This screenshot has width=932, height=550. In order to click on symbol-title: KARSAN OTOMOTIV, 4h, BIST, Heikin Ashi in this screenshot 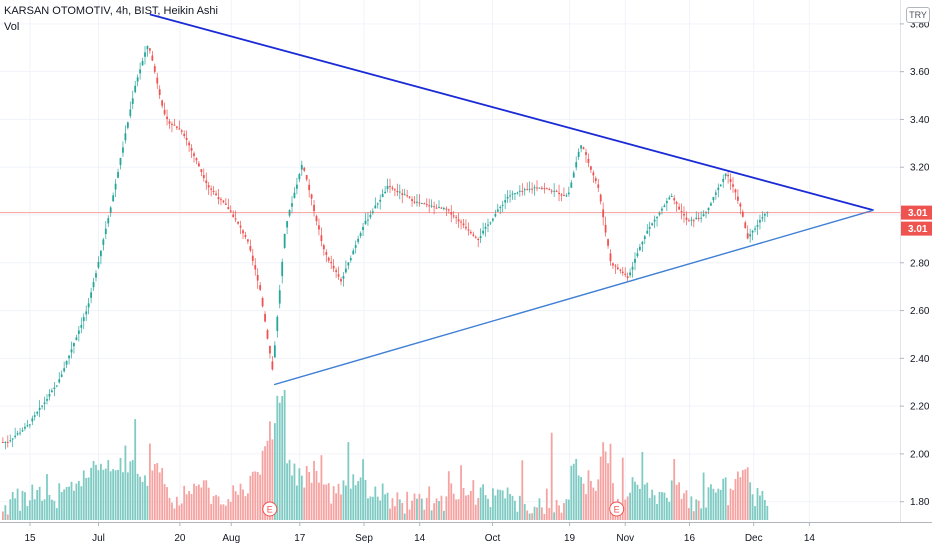, I will do `click(111, 11)`.